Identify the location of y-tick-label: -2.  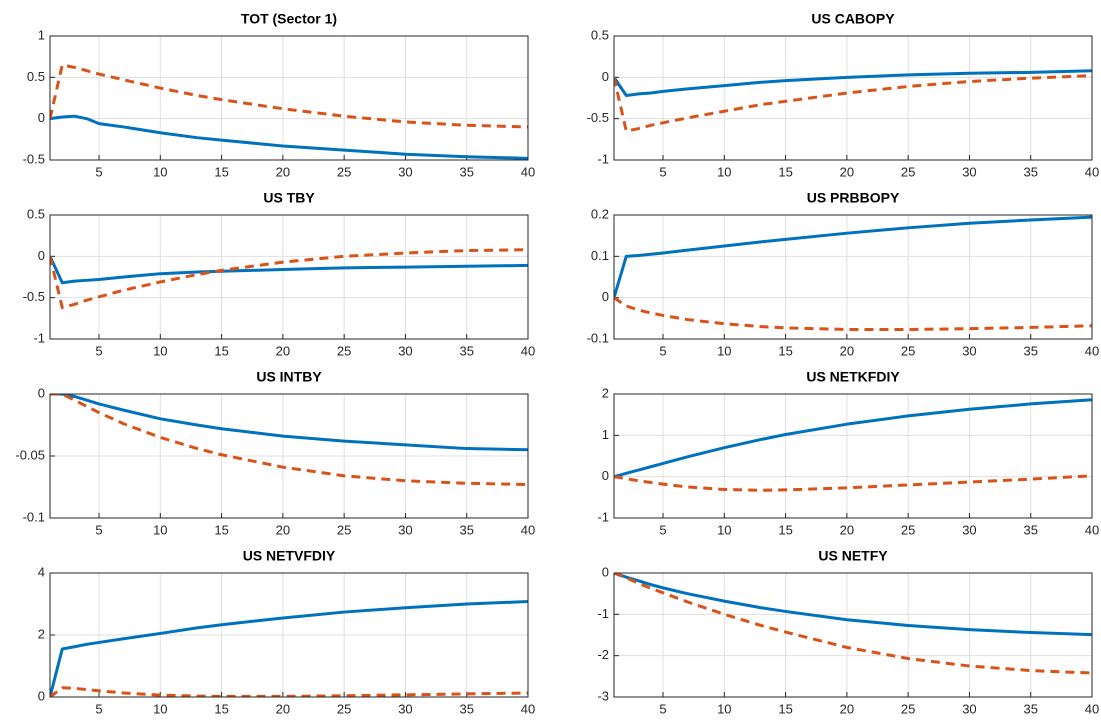
(603, 654).